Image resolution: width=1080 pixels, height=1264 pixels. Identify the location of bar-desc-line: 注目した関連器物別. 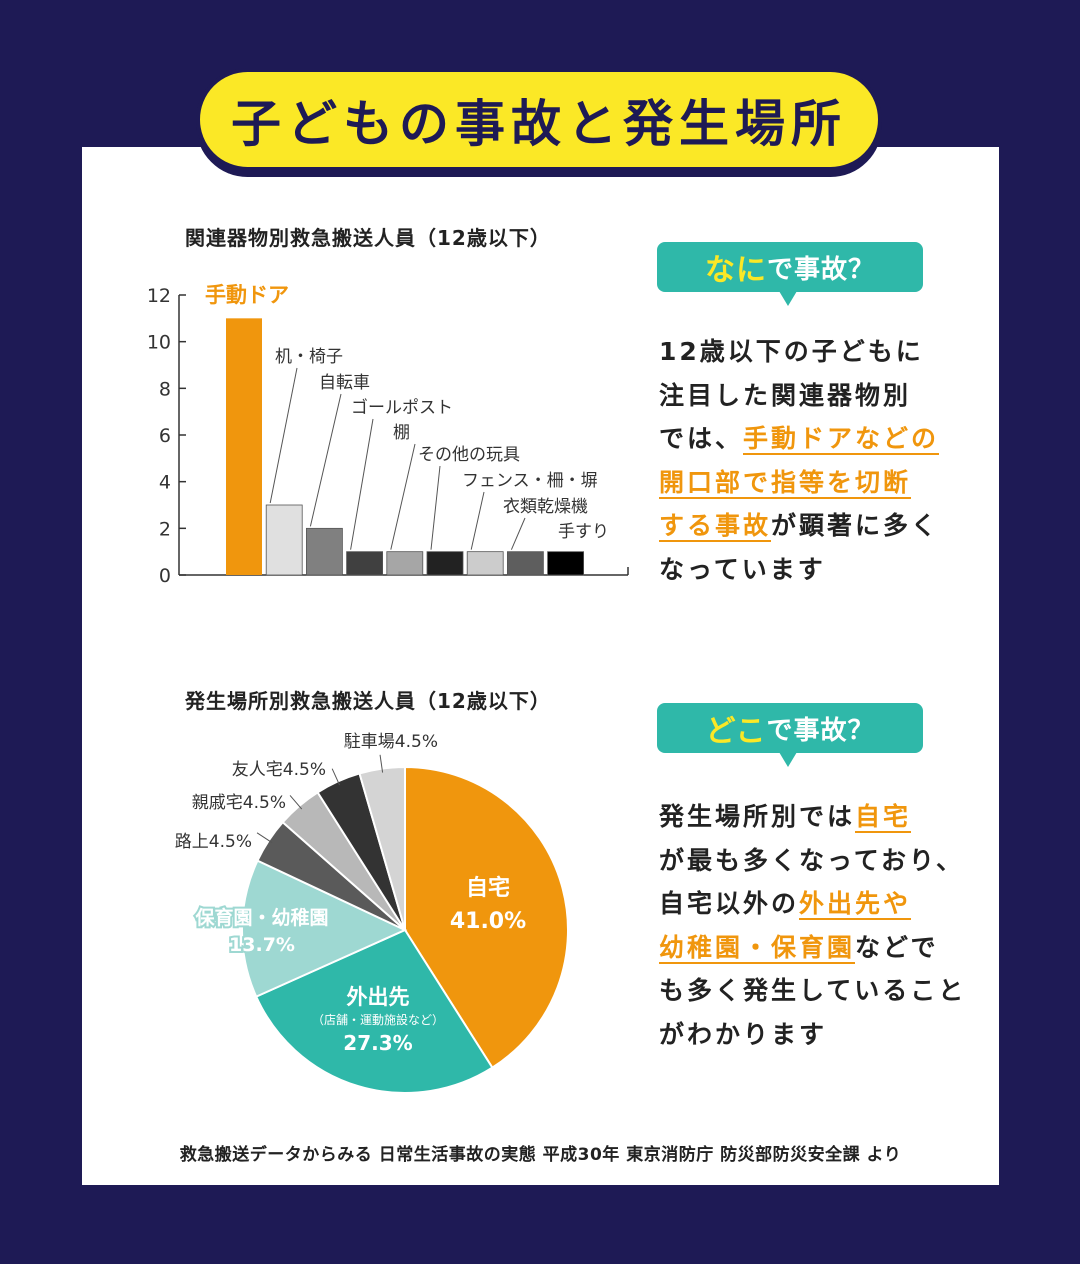
(796, 396).